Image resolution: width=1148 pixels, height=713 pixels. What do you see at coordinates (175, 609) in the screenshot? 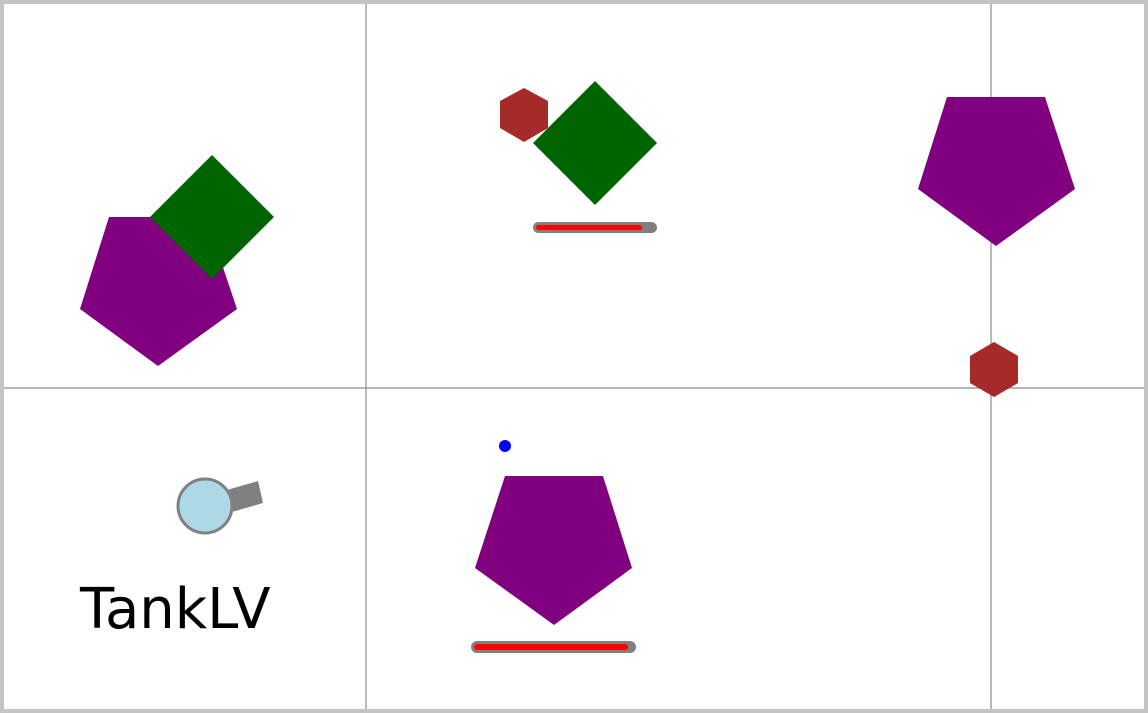
I see `player-name-label: TankLV` at bounding box center [175, 609].